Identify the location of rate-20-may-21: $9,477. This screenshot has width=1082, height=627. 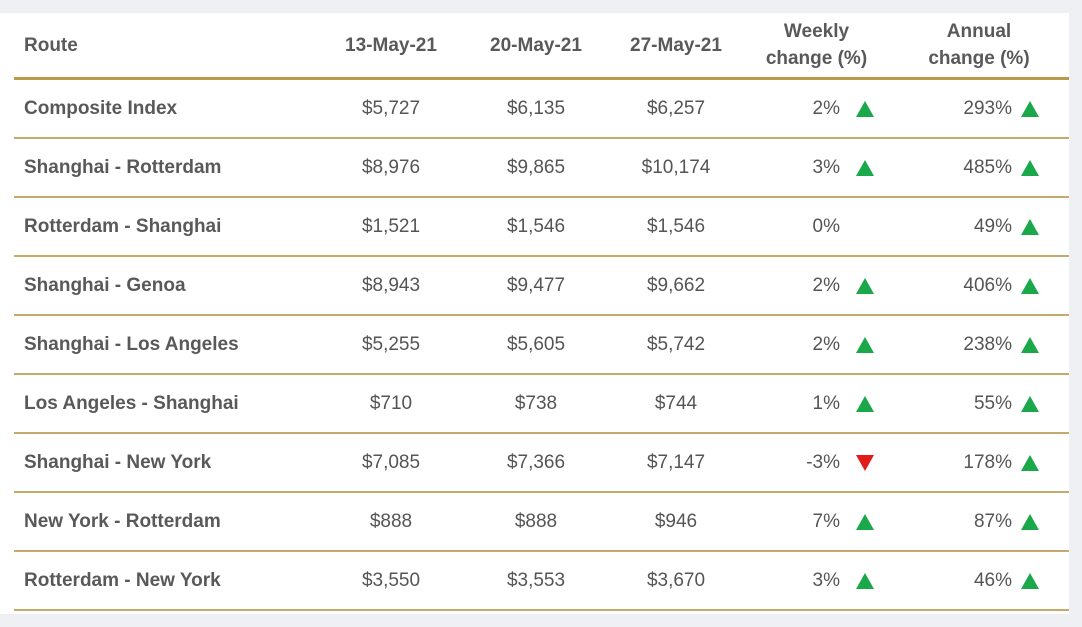
(536, 285).